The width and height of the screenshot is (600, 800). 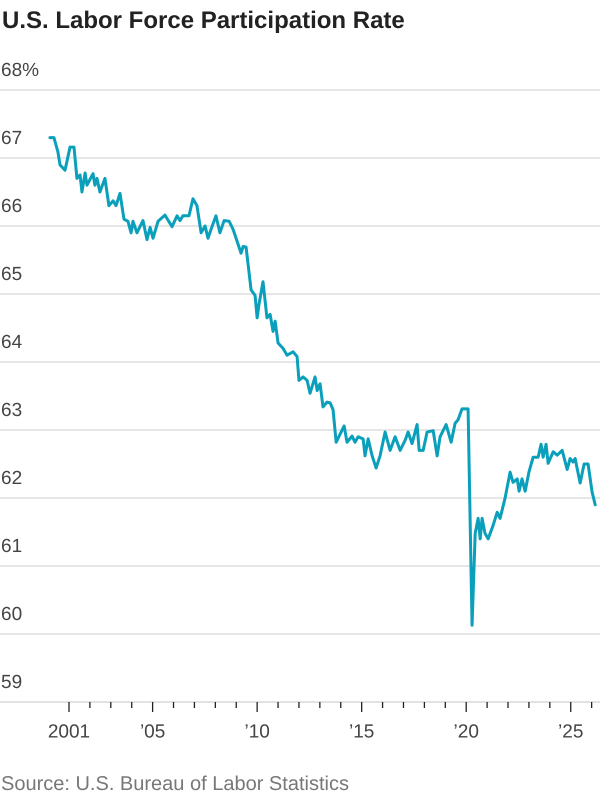 What do you see at coordinates (11, 410) in the screenshot?
I see `y-tick-label: 63` at bounding box center [11, 410].